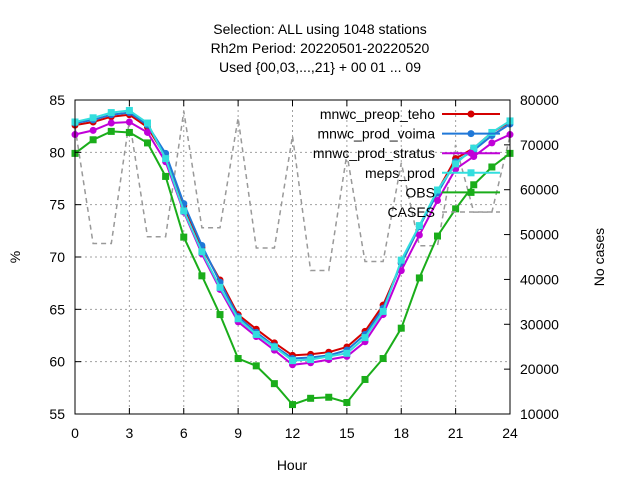 The image size is (640, 480). I want to click on x-tick-label: 6, so click(184, 433).